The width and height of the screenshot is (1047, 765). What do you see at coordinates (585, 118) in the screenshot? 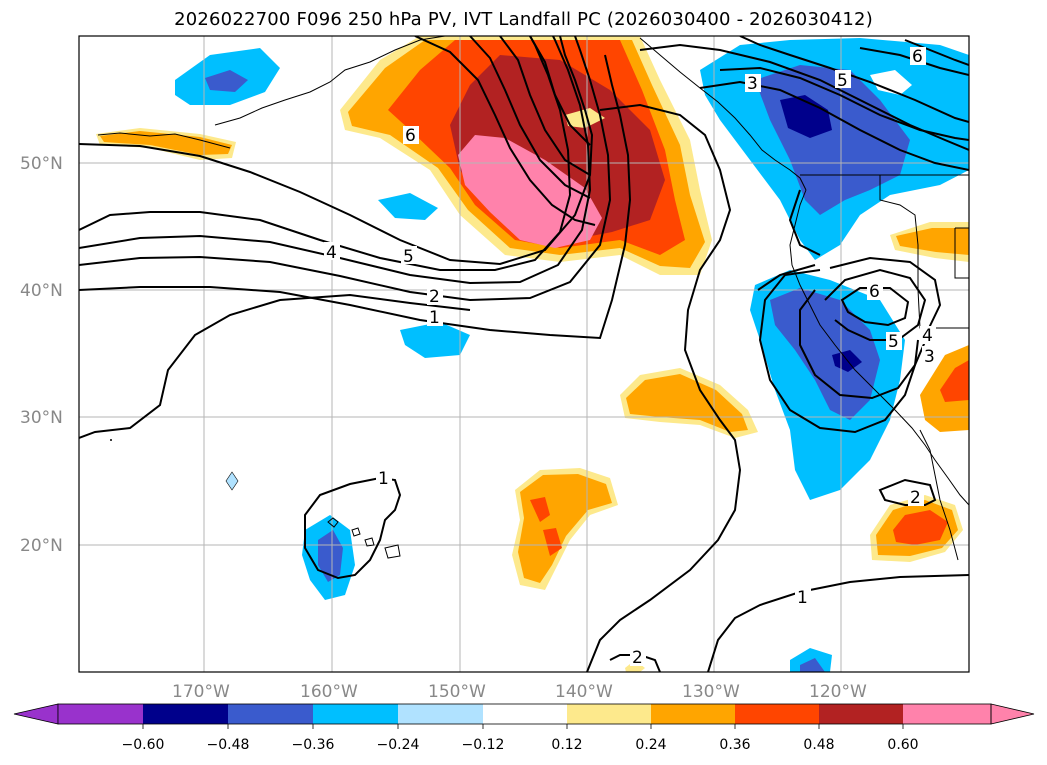
I see `pv-small-orange-hole` at bounding box center [585, 118].